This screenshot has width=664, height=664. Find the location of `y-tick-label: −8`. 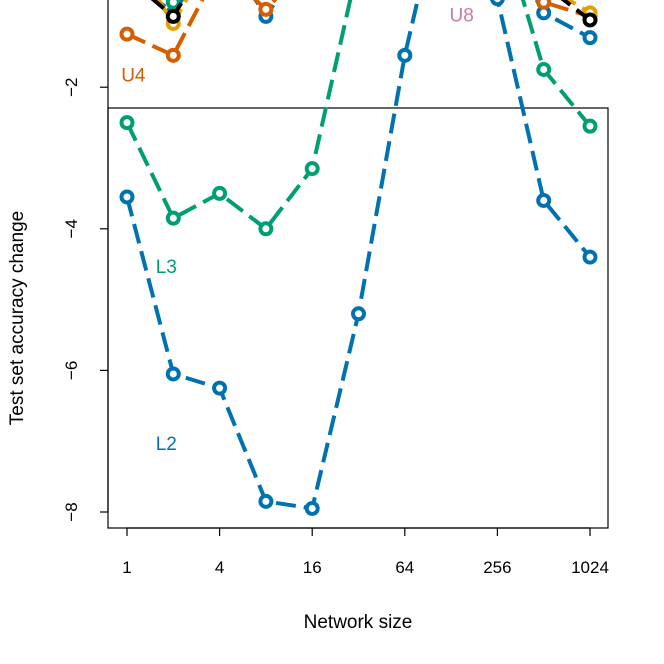

y-tick-label: −8 is located at coordinates (71, 511).